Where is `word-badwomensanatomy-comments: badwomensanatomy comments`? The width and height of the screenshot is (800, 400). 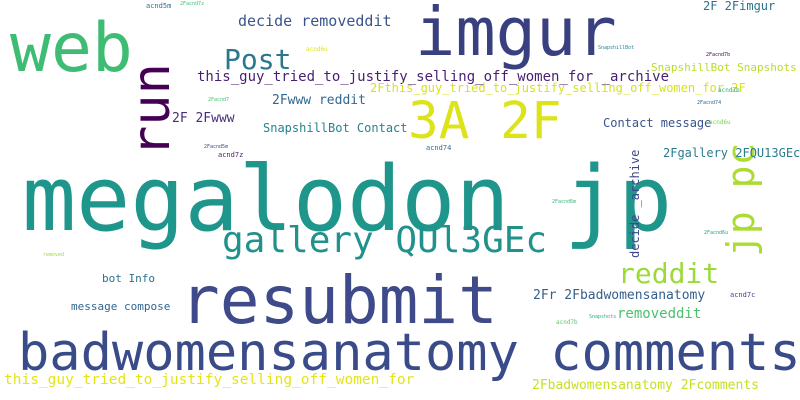
word-badwomensanatomy-comments: badwomensanatomy comments is located at coordinates (409, 353).